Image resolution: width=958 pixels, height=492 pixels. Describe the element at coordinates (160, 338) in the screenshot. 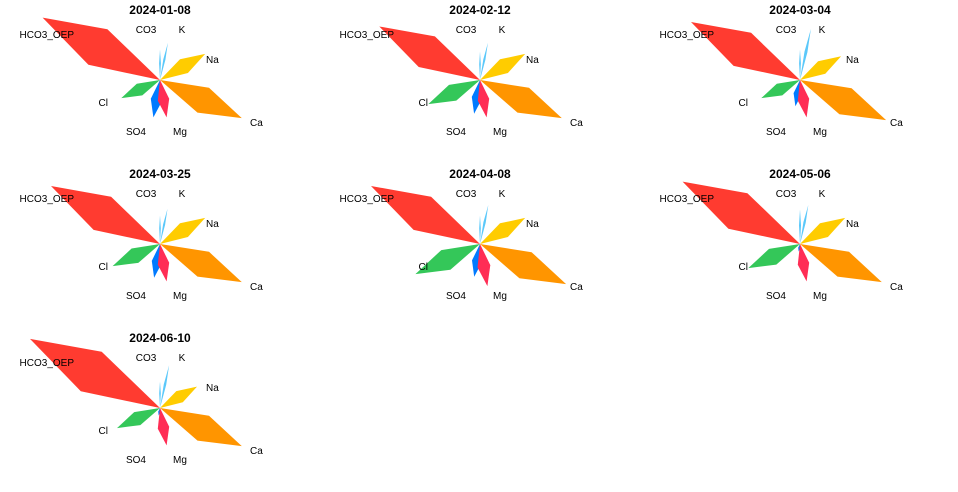

I see `chart-title: 2024-06-10` at that location.